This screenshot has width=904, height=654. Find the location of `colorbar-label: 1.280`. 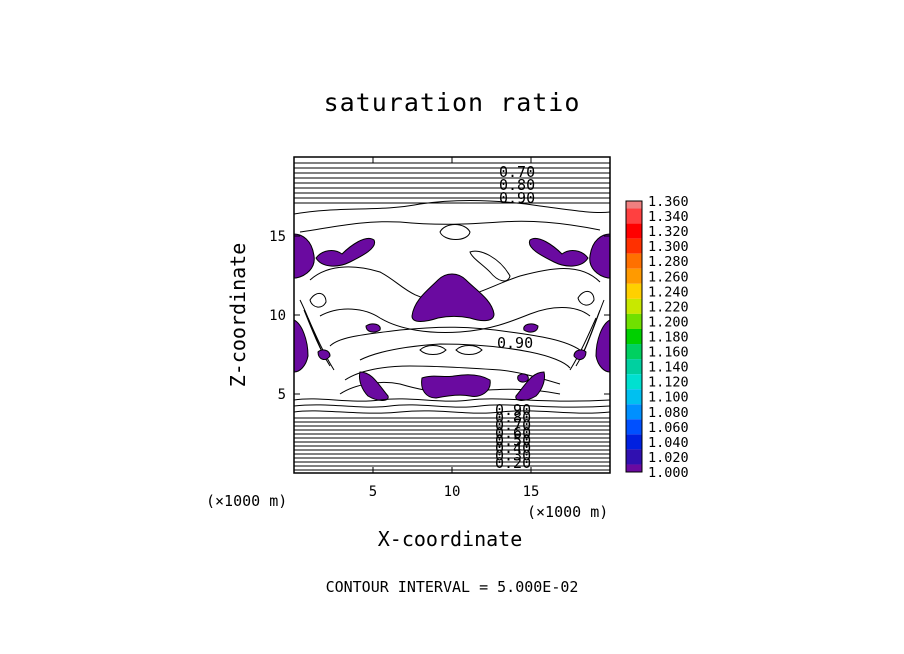

colorbar-label: 1.280 is located at coordinates (668, 262).